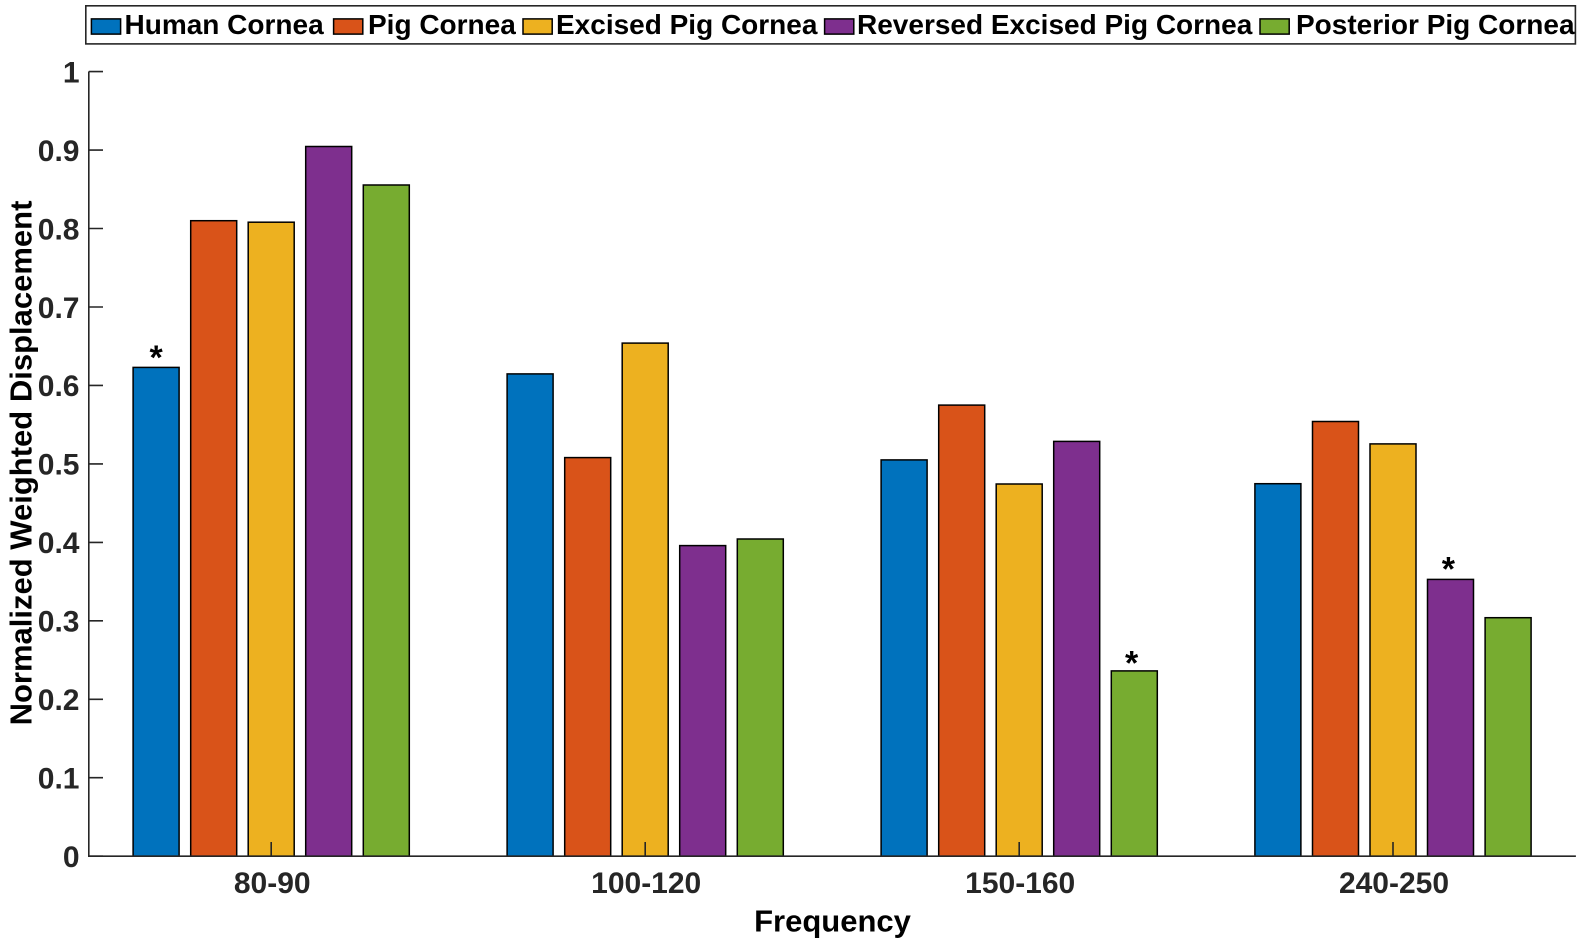 The image size is (1580, 946). What do you see at coordinates (59, 386) in the screenshot?
I see `svg-text: 0.6` at bounding box center [59, 386].